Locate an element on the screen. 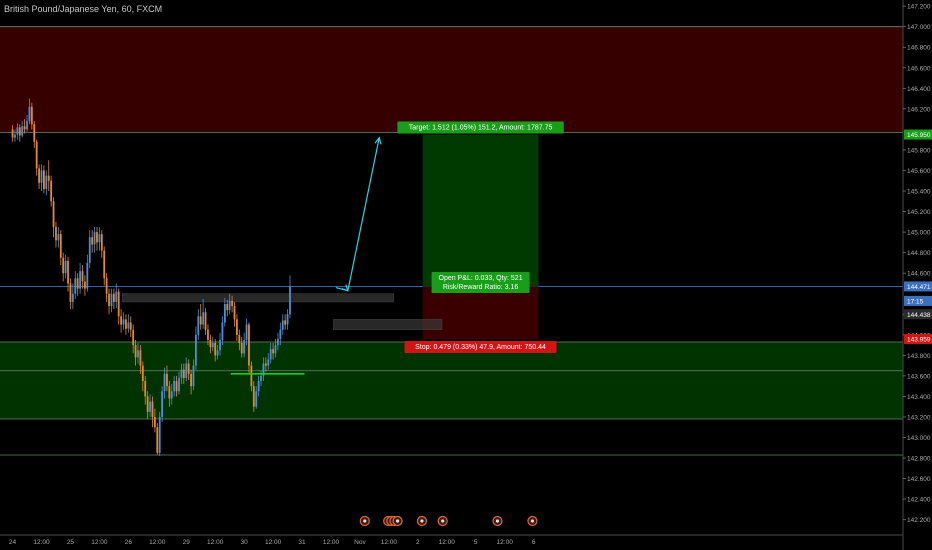 The image size is (932, 550). time-tick-label: 29 is located at coordinates (187, 542).